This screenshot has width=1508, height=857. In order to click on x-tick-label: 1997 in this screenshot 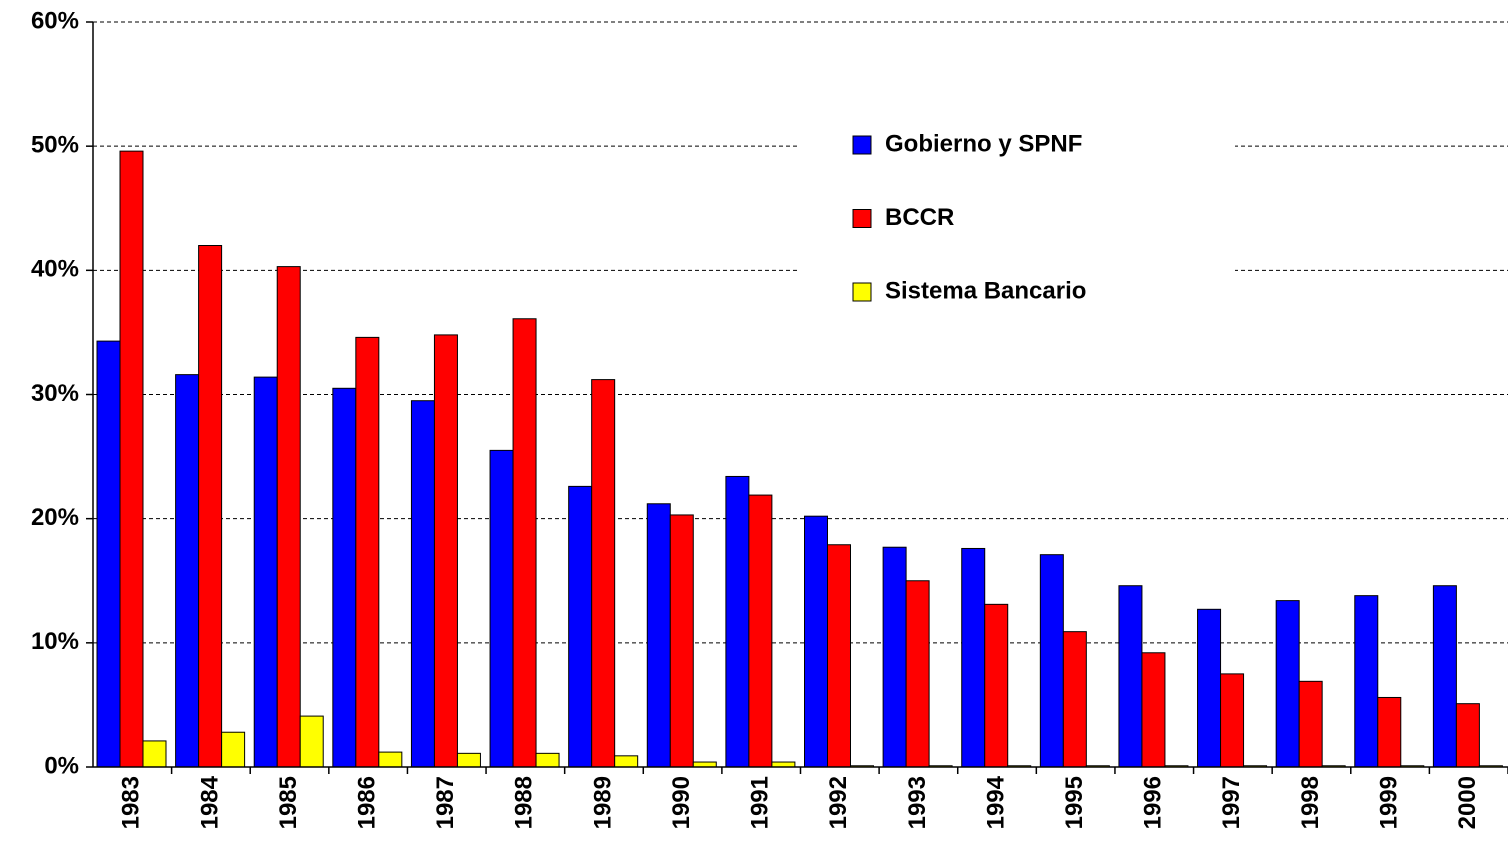, I will do `click(1231, 802)`.